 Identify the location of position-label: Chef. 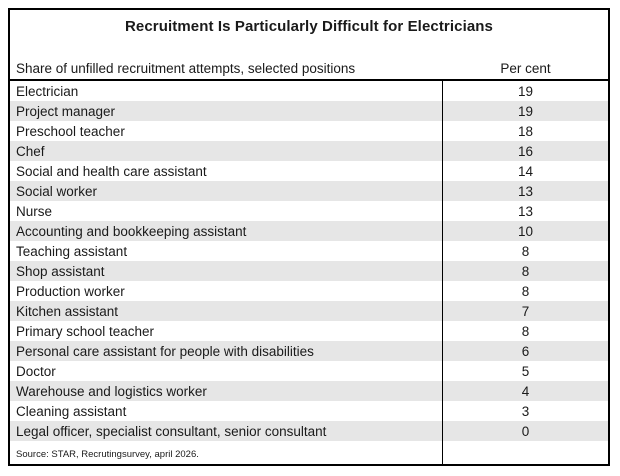
(226, 151).